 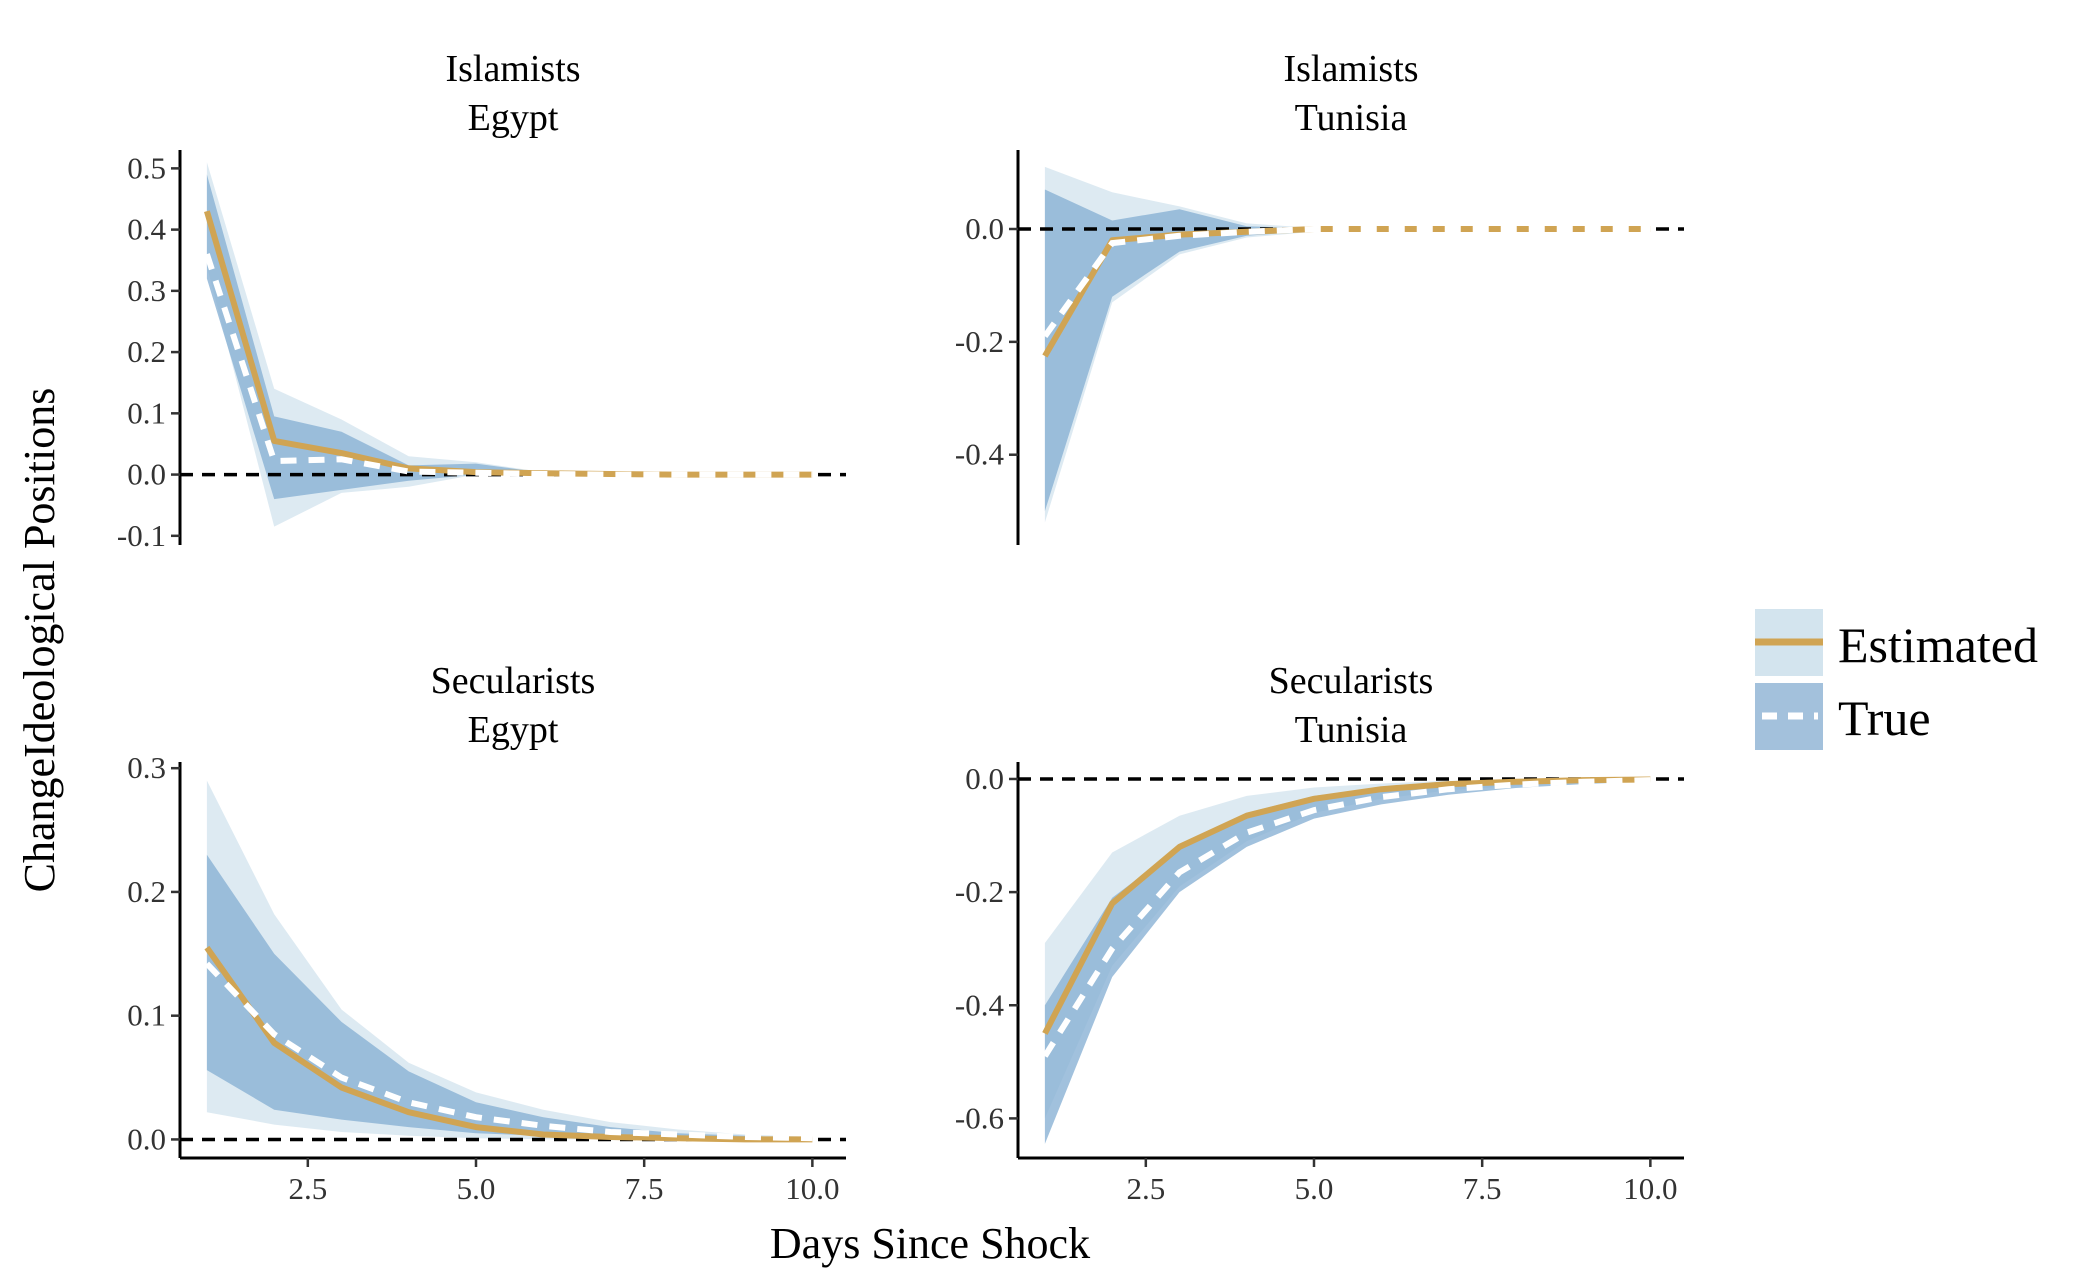 I want to click on panel-1: Islamists Egypt -0.1 0.0 0.1 0.2 0.3 0.4 0.5, so click(x=481, y=300).